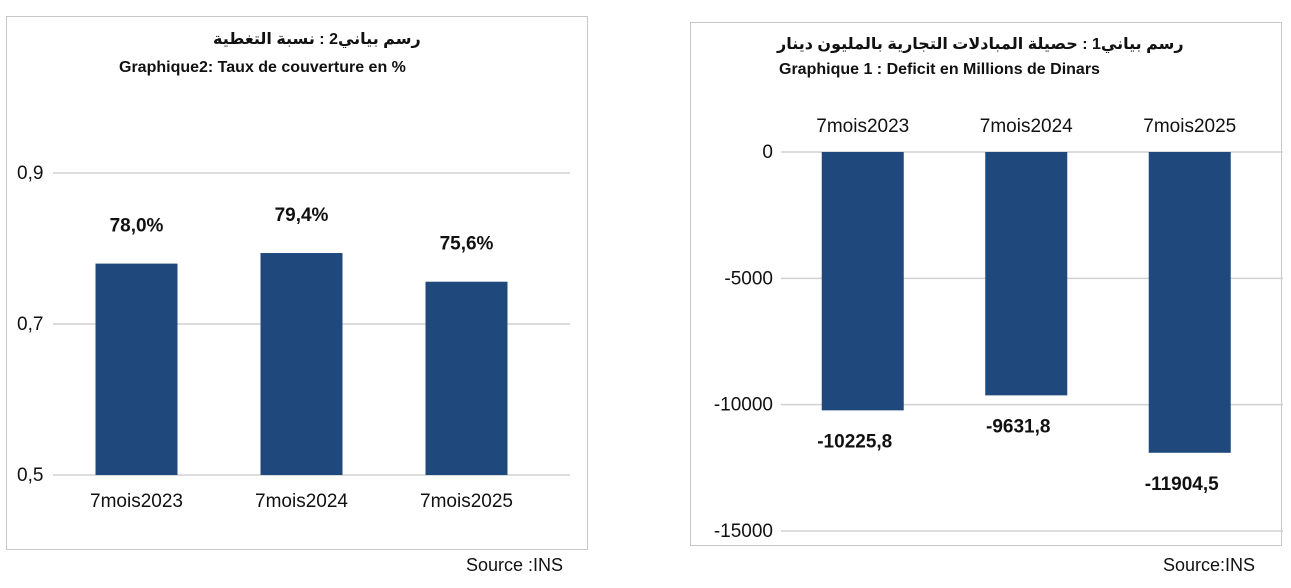  What do you see at coordinates (1209, 565) in the screenshot?
I see `source-right: Source:INS` at bounding box center [1209, 565].